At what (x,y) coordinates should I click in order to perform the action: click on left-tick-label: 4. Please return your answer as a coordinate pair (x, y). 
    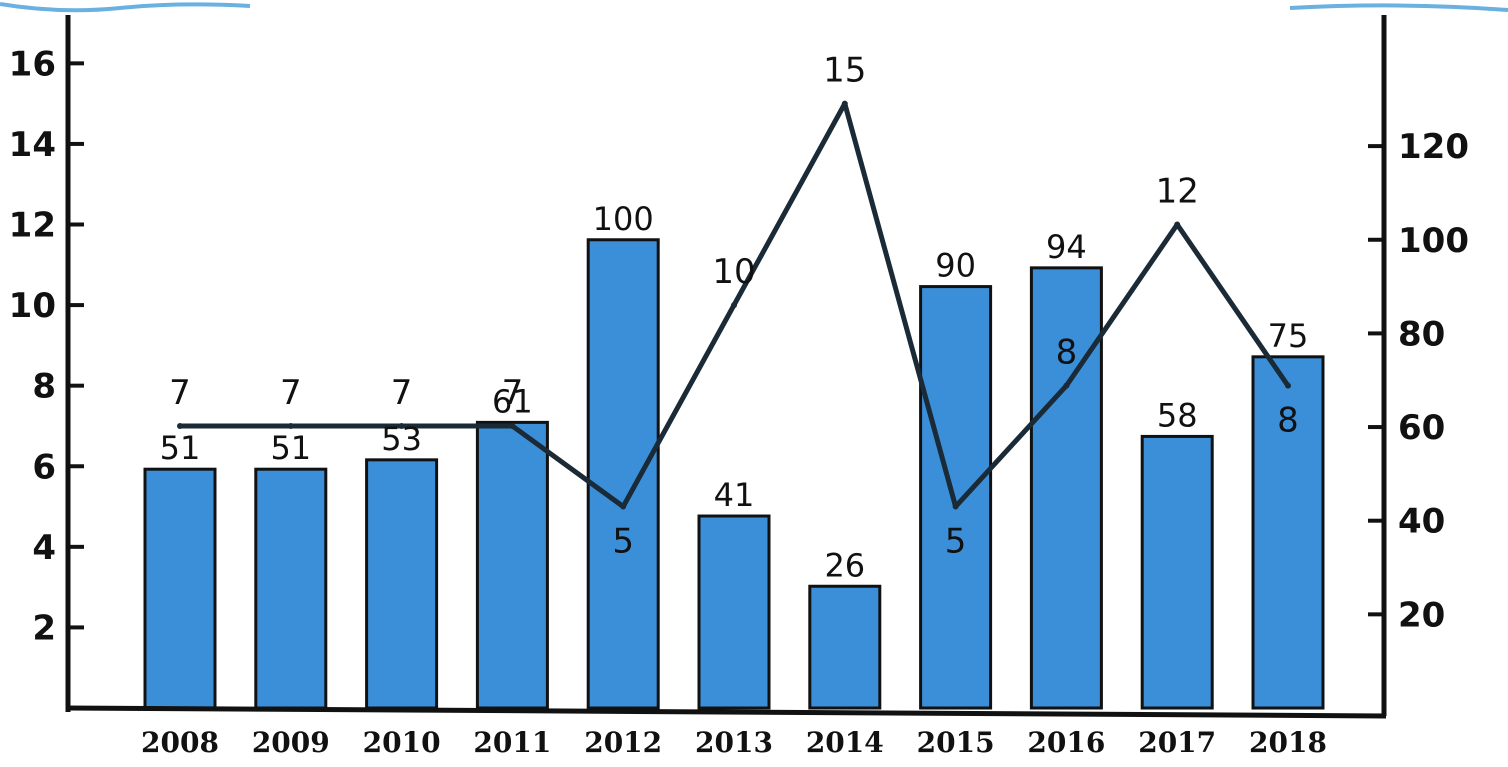
    Looking at the image, I should click on (44, 548).